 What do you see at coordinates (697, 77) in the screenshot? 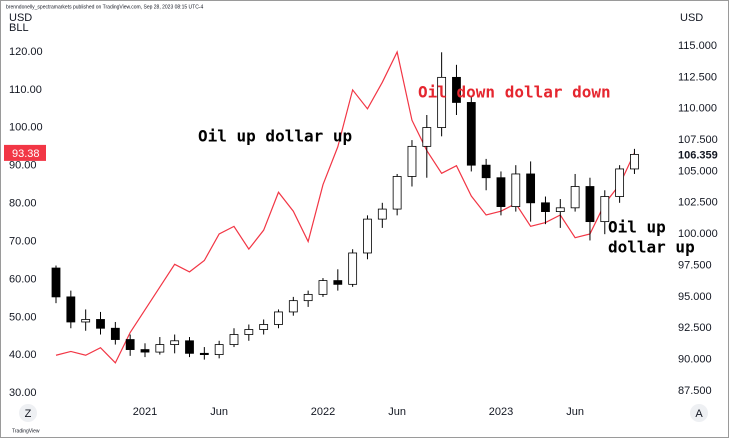
I see `y2-tick-label: 112.500` at bounding box center [697, 77].